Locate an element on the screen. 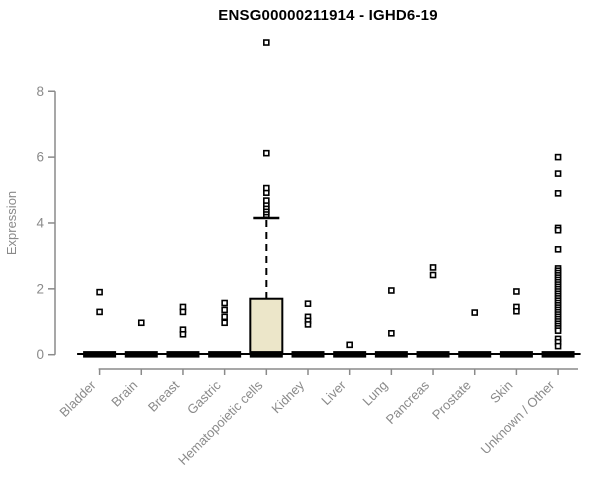  category-label: Liver is located at coordinates (333, 392).